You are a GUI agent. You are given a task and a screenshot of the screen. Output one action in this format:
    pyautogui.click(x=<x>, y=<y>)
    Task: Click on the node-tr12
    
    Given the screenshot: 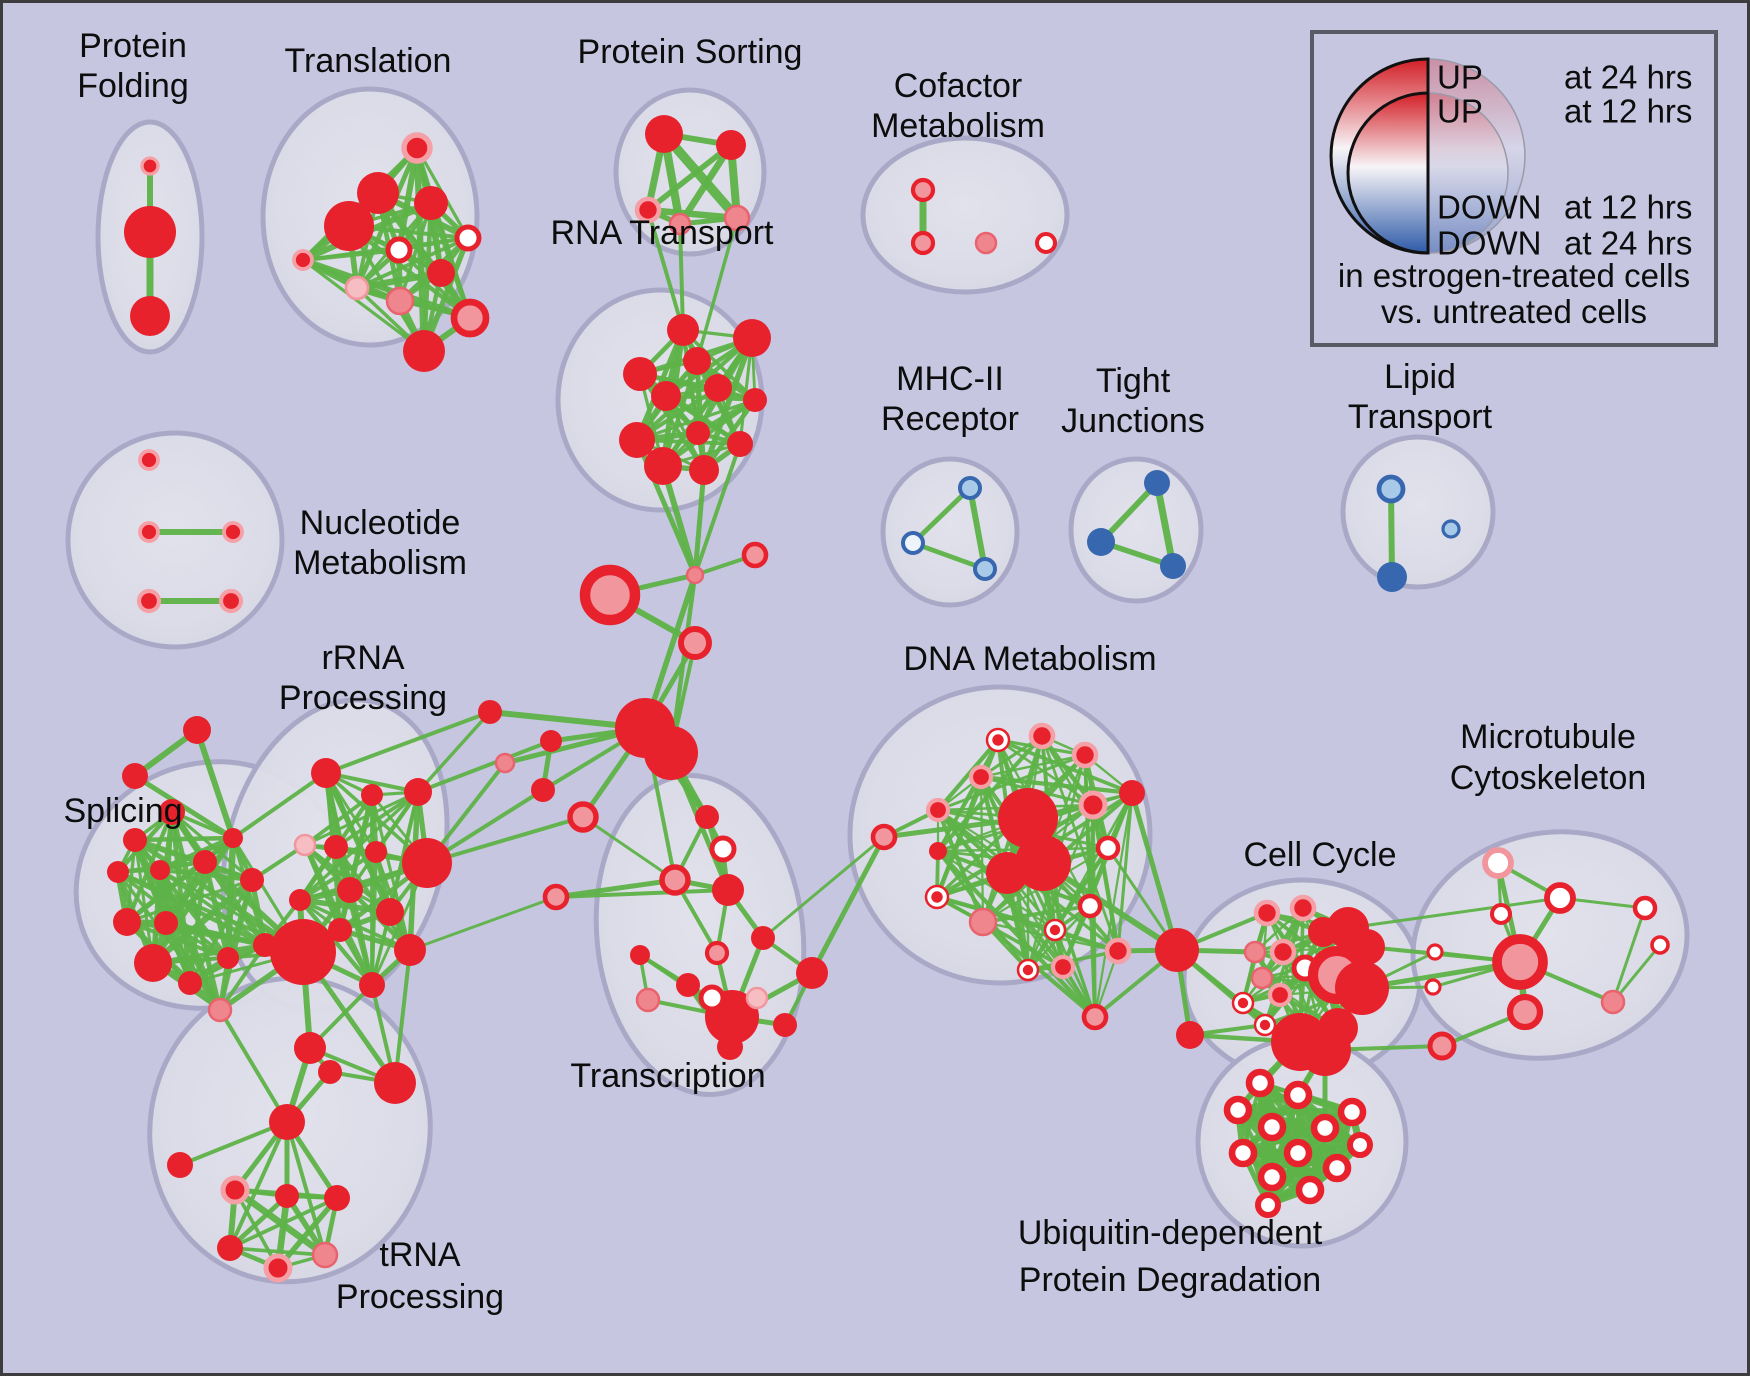 What is the action you would take?
    pyautogui.click(x=640, y=955)
    